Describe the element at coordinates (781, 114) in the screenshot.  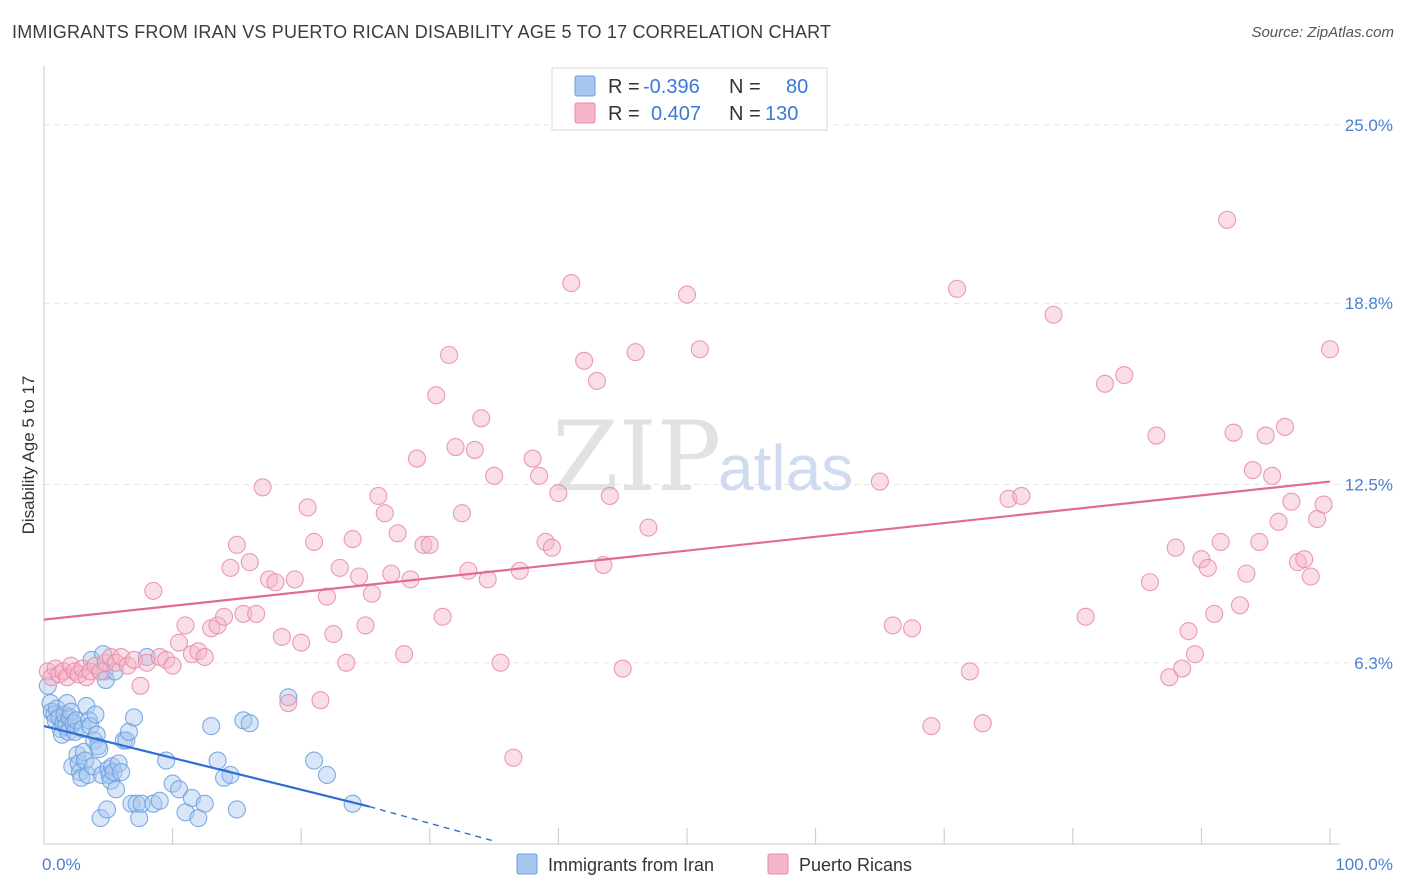
I see `legend-n-value-pr: 130` at that location.